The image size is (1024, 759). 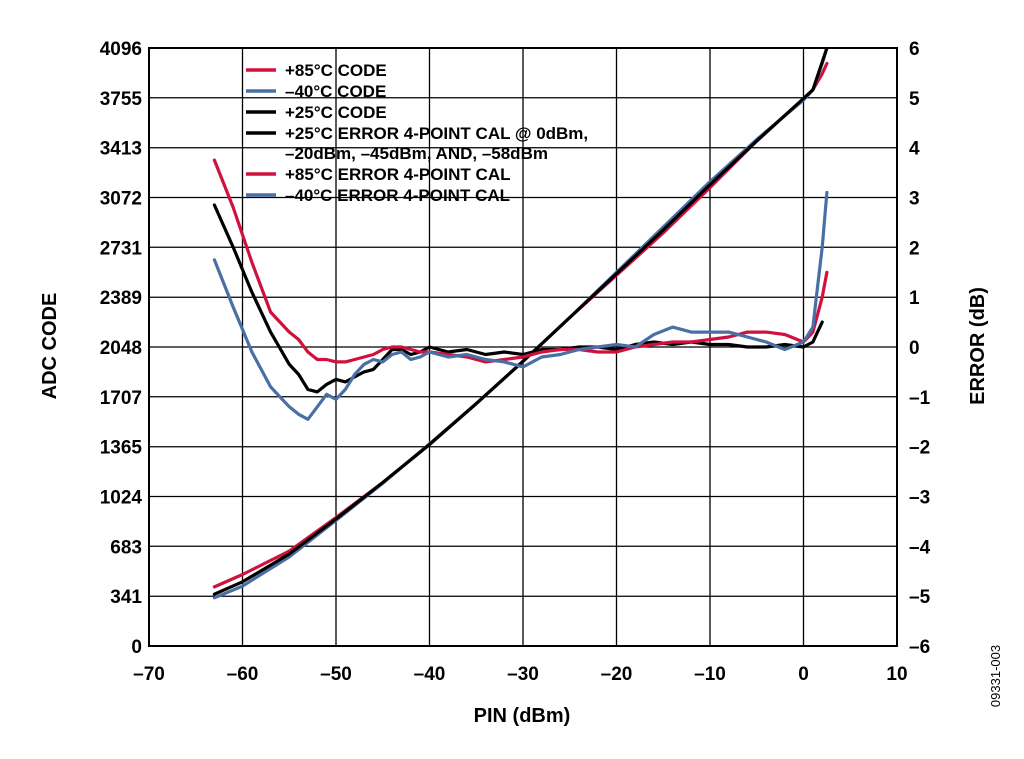 What do you see at coordinates (919, 498) in the screenshot?
I see `y-tick-label-right: –3` at bounding box center [919, 498].